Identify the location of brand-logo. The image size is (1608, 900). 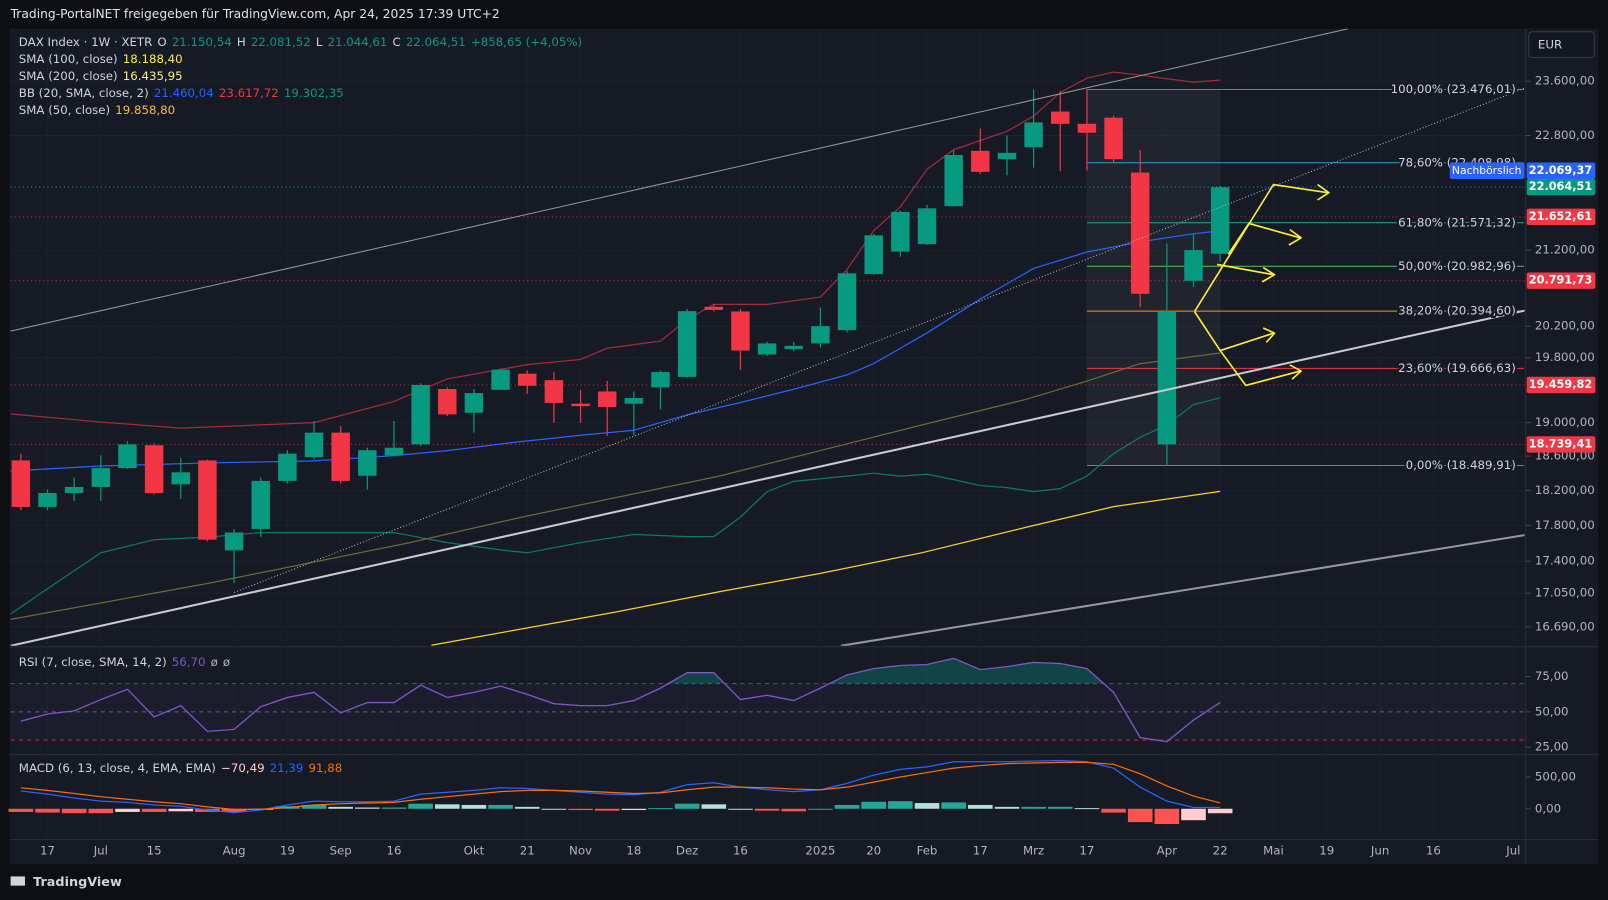
(17, 881).